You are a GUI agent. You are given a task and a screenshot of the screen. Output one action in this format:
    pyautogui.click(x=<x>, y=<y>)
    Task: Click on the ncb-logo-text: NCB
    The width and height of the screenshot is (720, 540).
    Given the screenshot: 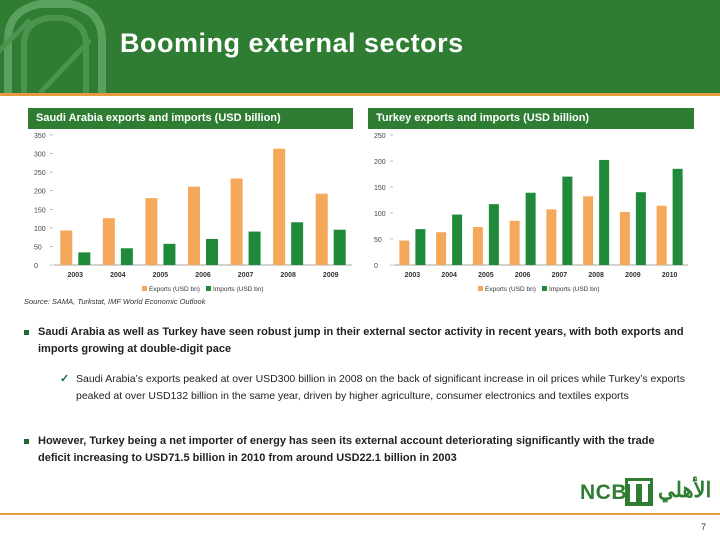 What is the action you would take?
    pyautogui.click(x=603, y=492)
    